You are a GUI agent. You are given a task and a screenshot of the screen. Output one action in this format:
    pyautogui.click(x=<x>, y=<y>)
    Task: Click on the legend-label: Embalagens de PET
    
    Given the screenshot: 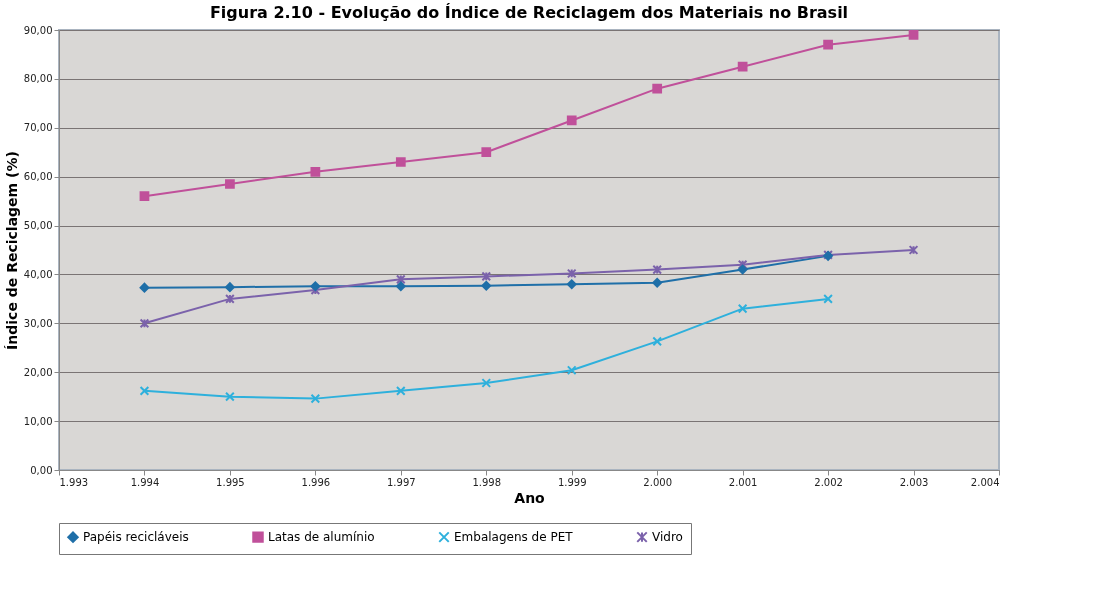 What is the action you would take?
    pyautogui.click(x=514, y=537)
    